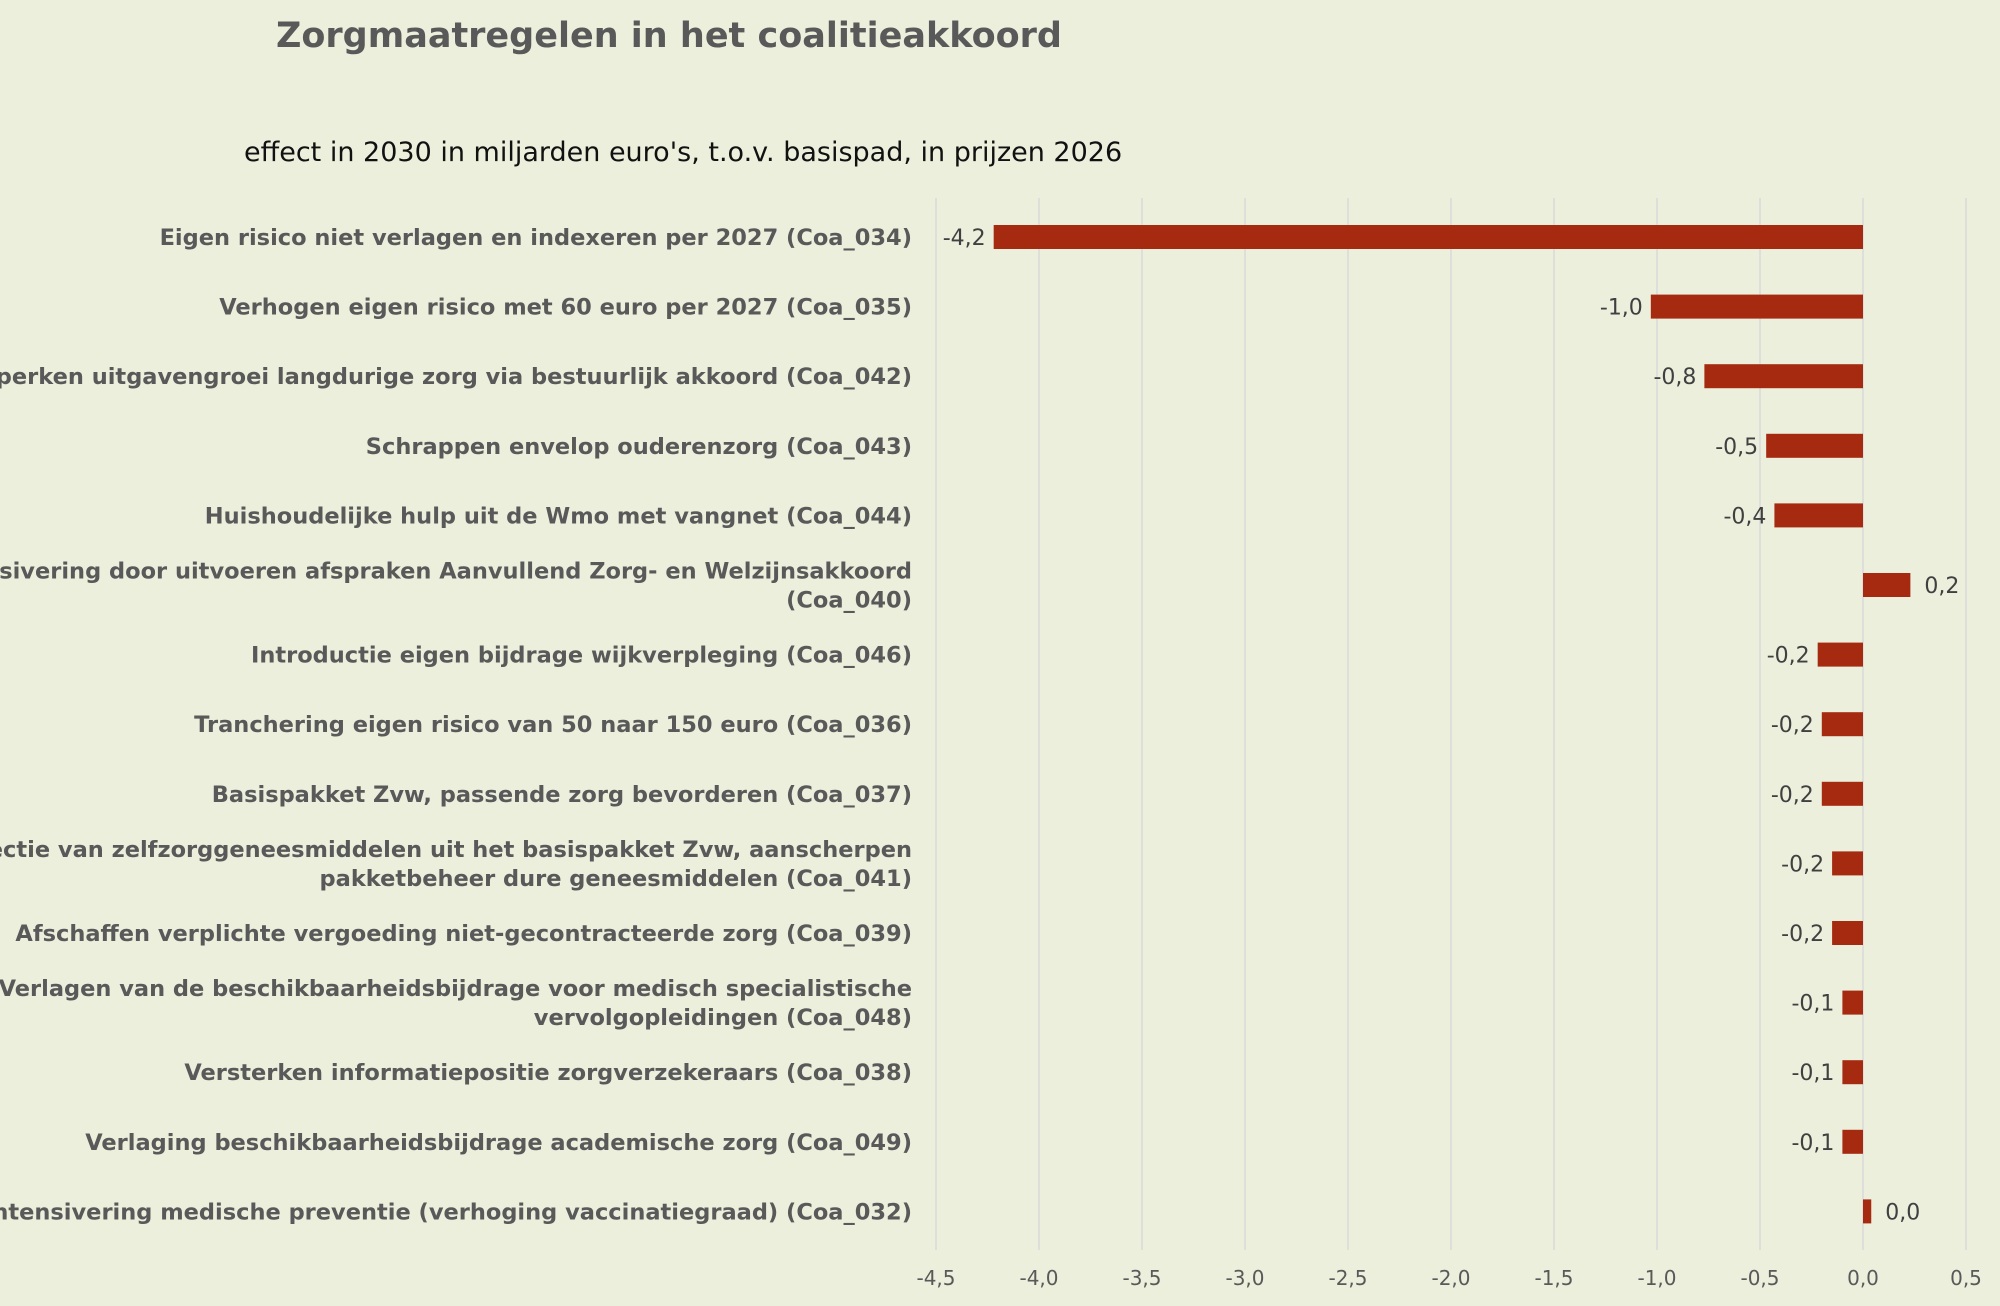  Describe the element at coordinates (1621, 308) in the screenshot. I see `data-label: -1,0` at that location.